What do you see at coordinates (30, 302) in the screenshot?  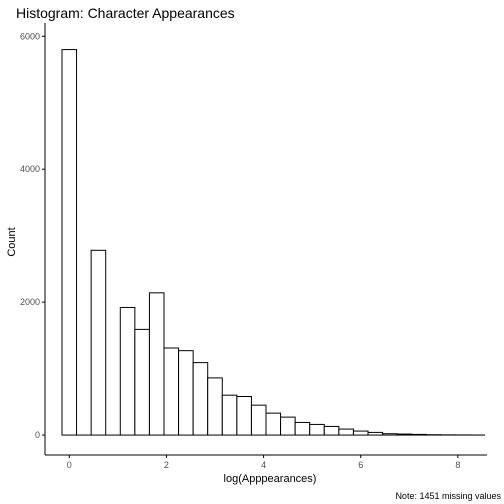 I see `y-tick-label: 2000` at bounding box center [30, 302].